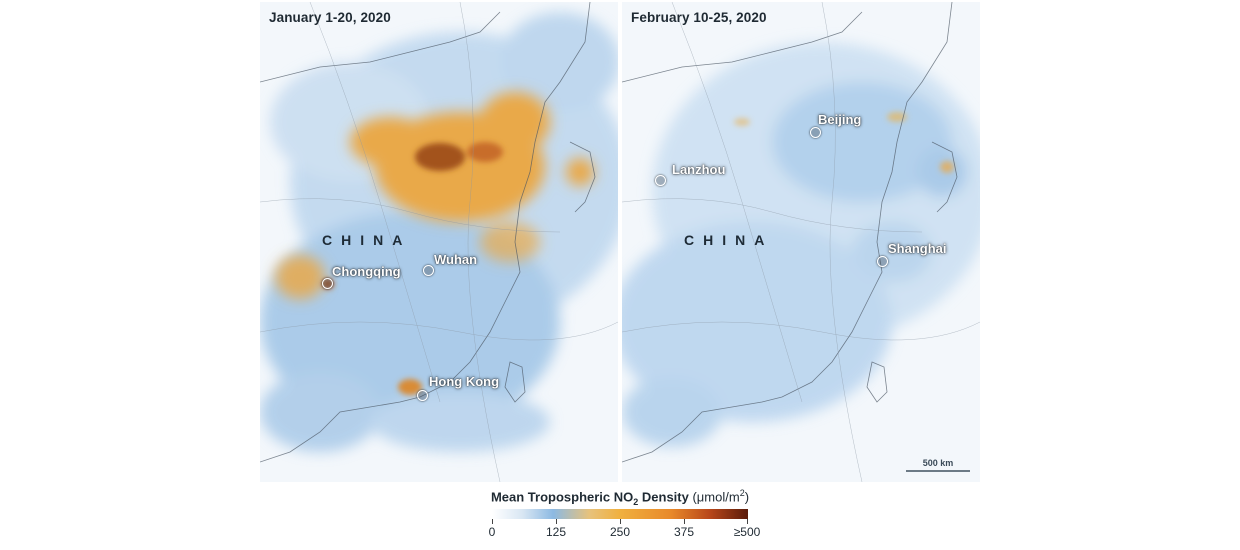  What do you see at coordinates (366, 271) in the screenshot?
I see `city-label-chongqing: Chongqing` at bounding box center [366, 271].